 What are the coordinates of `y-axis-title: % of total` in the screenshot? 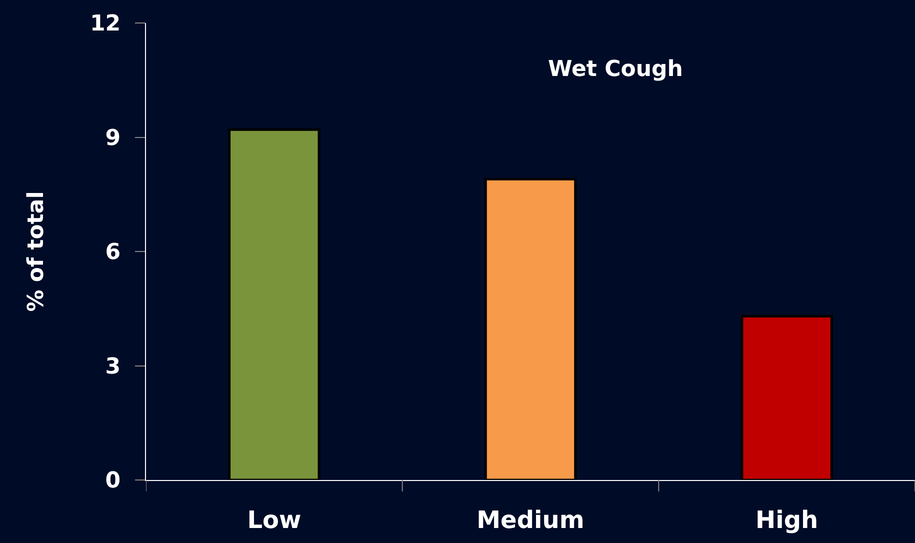 It's located at (36, 251).